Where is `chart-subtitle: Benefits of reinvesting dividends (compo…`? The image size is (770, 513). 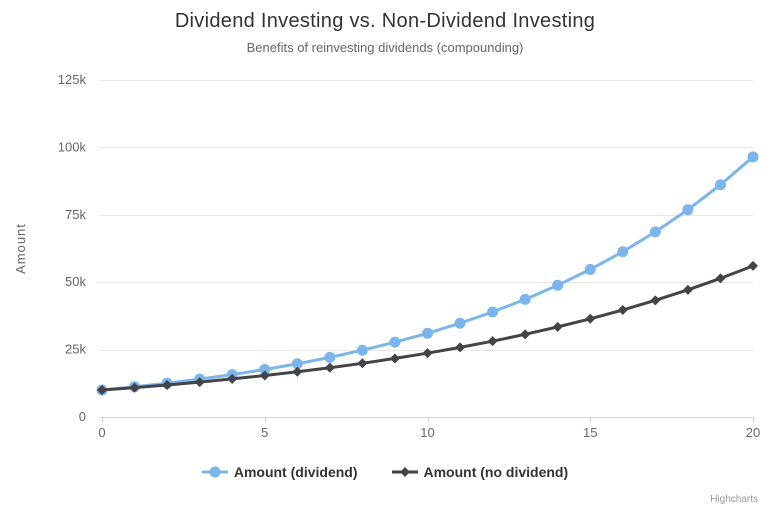
chart-subtitle: Benefits of reinvesting dividends (compo… is located at coordinates (385, 47).